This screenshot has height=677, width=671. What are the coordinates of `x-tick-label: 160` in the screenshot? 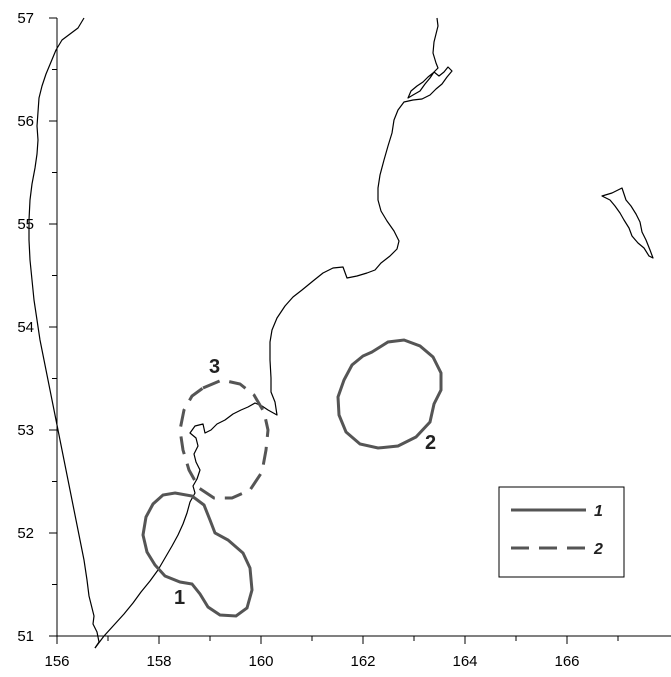 It's located at (260, 661).